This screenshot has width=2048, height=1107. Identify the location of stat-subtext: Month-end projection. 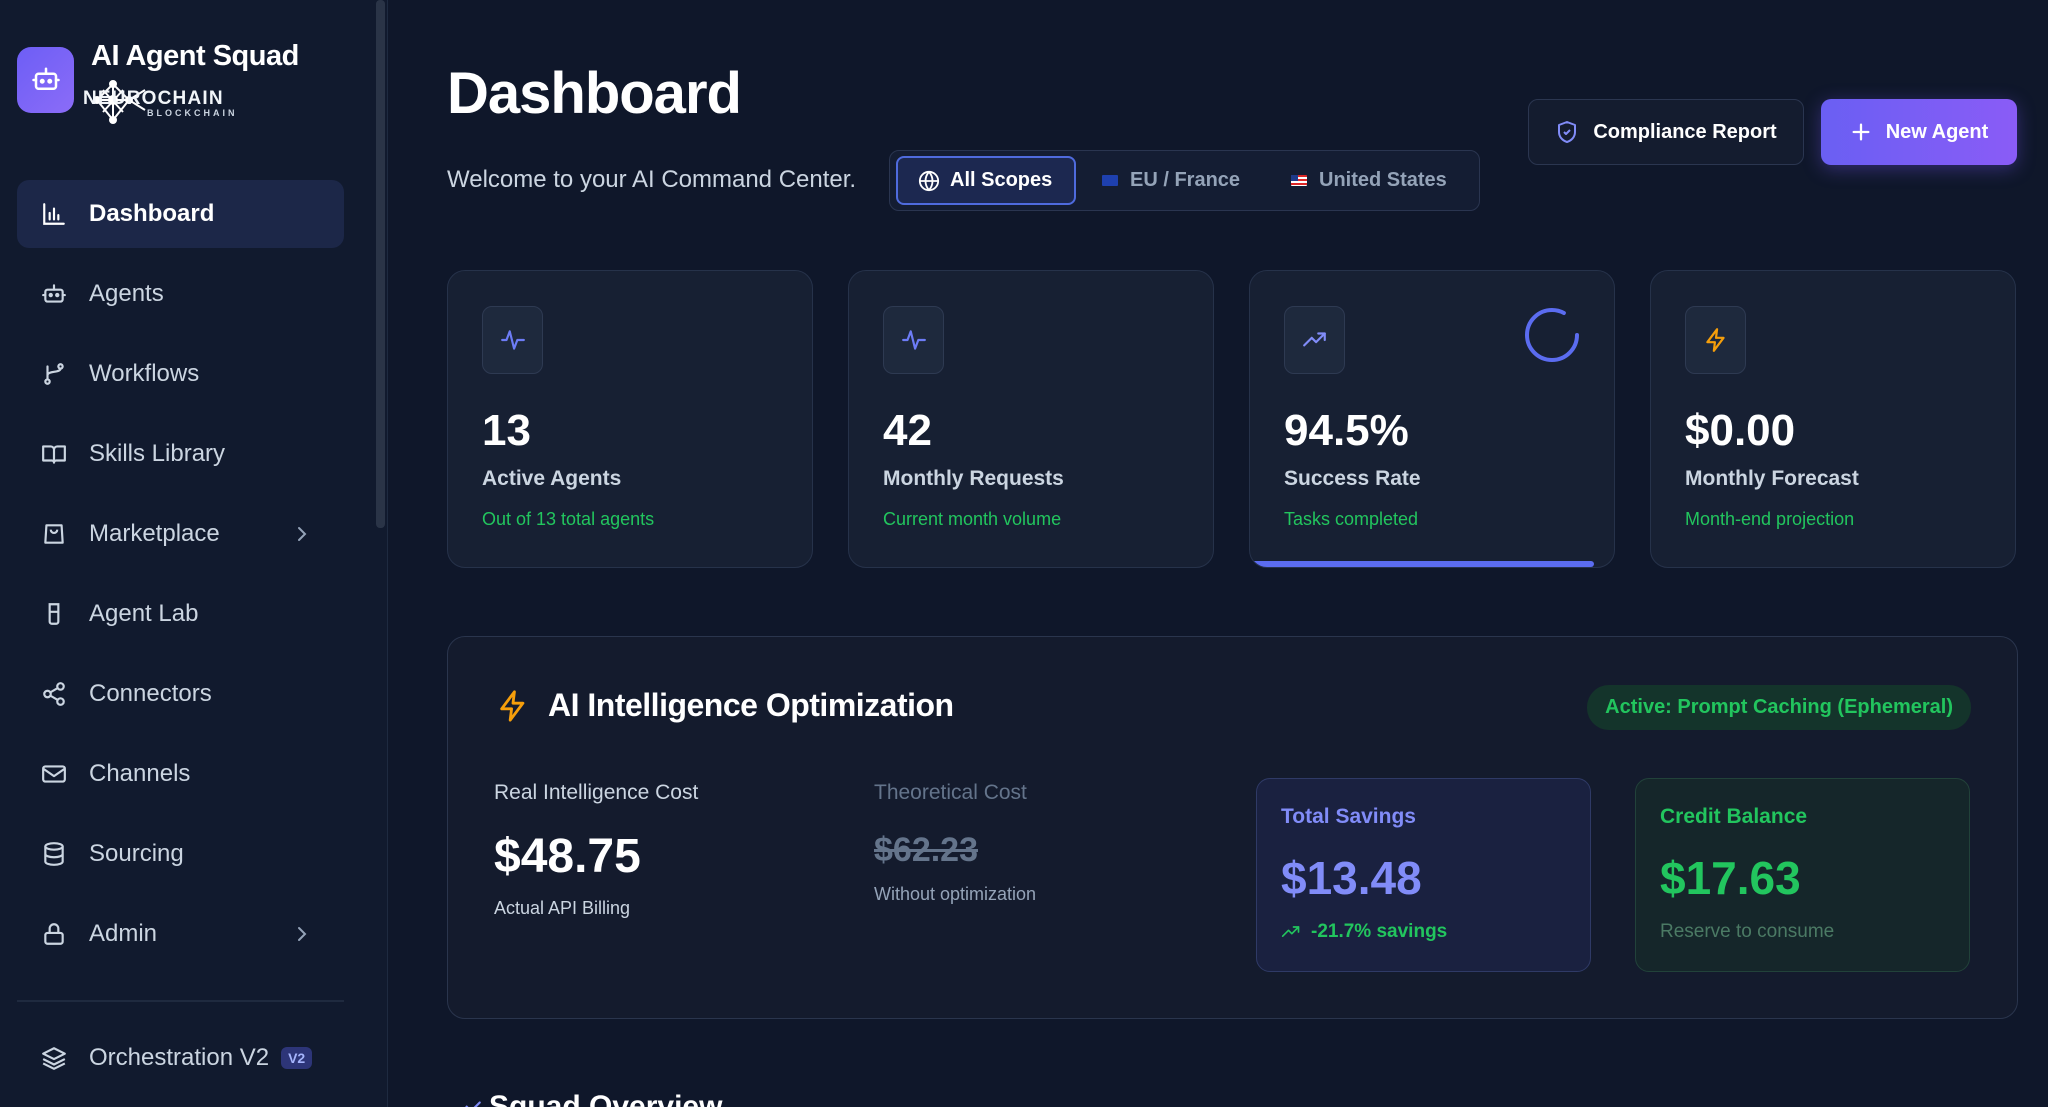
(1770, 519).